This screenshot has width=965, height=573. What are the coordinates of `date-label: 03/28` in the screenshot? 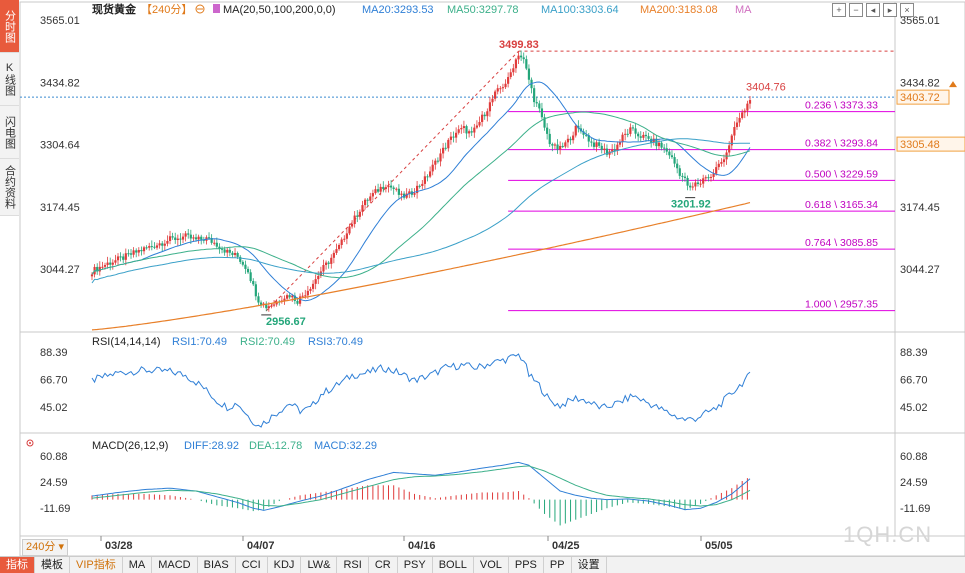 It's located at (119, 546).